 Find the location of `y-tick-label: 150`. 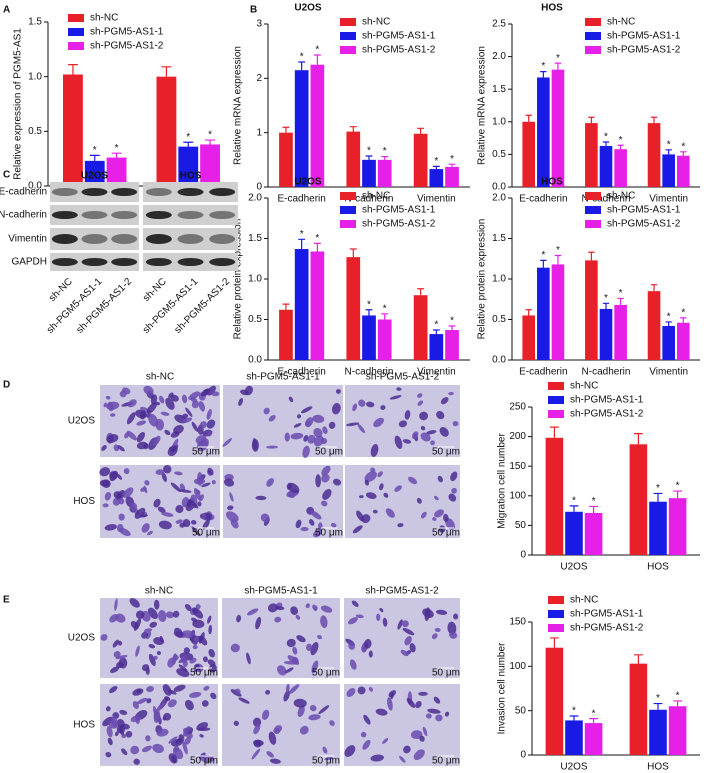

y-tick-label: 150 is located at coordinates (517, 622).